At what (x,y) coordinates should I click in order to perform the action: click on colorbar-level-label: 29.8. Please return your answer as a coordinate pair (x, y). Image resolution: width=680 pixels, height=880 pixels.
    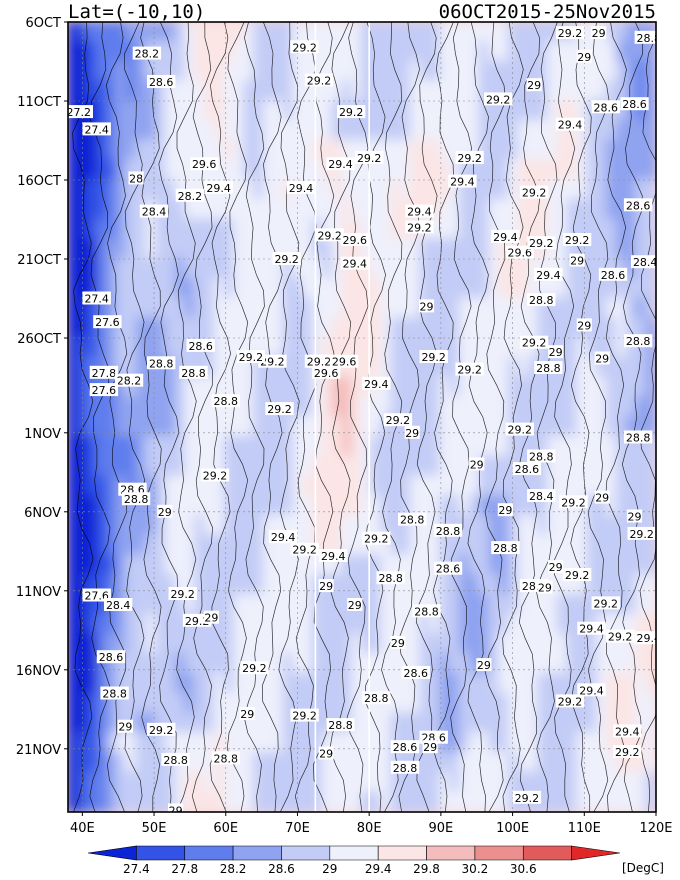
    Looking at the image, I should click on (426, 869).